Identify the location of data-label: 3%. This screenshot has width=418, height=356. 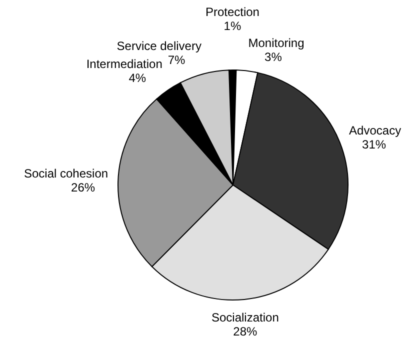
(273, 57).